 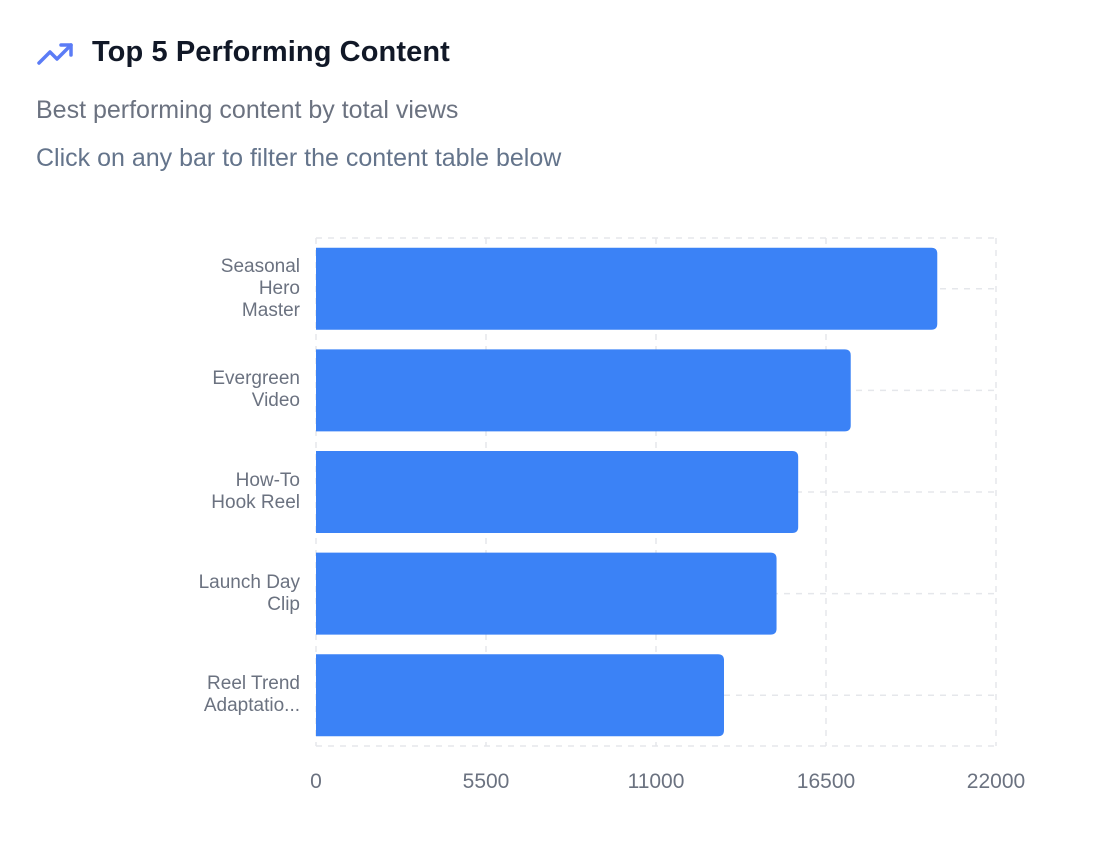 What do you see at coordinates (546, 593) in the screenshot?
I see `bar-launch-day-clip` at bounding box center [546, 593].